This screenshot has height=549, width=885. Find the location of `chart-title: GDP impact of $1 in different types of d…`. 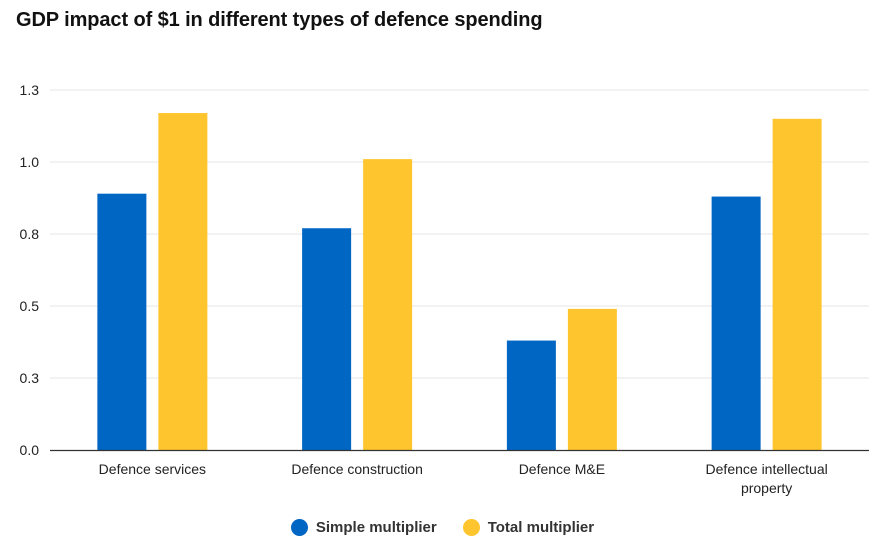

chart-title: GDP impact of $1 in different types of d… is located at coordinates (279, 20).